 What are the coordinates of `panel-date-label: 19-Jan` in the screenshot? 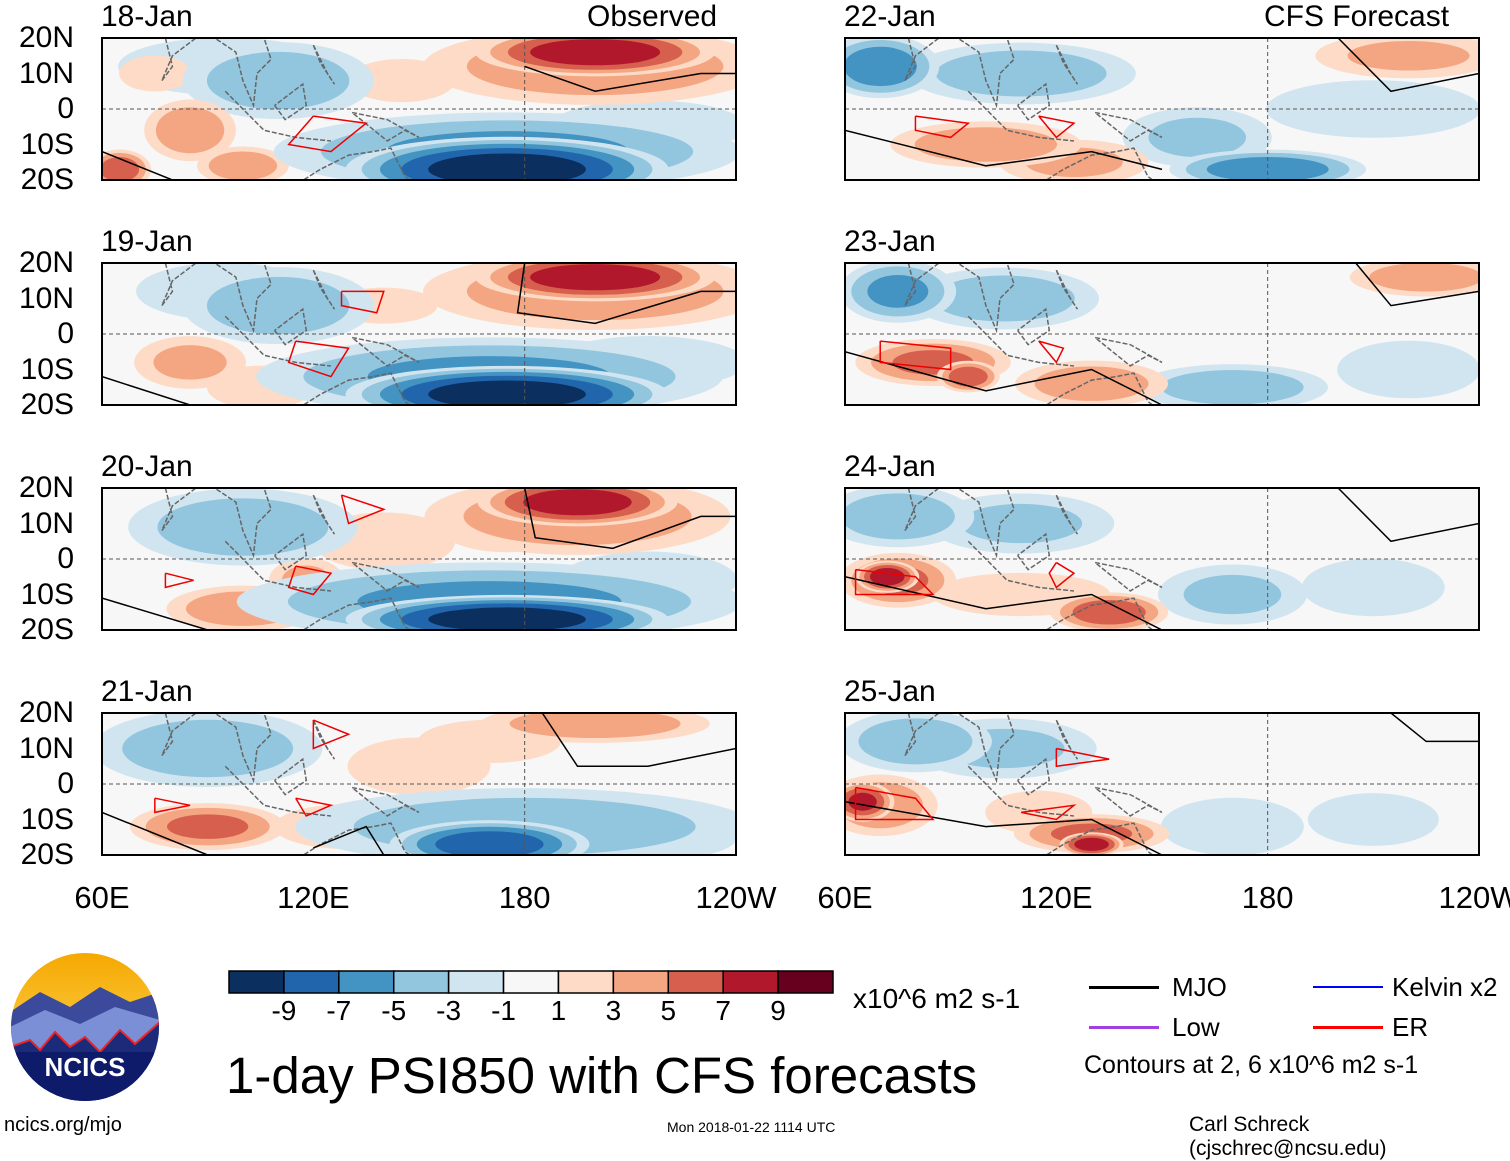 It's located at (147, 241).